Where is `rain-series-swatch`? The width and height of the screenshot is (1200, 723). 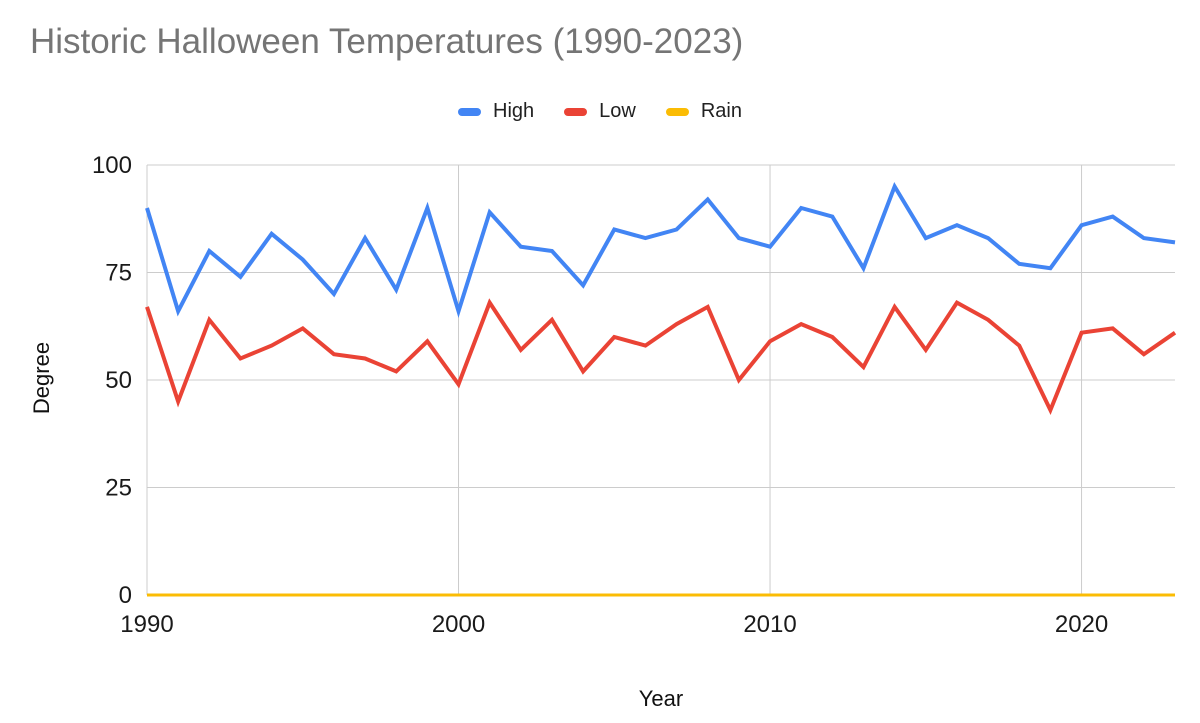
rain-series-swatch is located at coordinates (677, 111).